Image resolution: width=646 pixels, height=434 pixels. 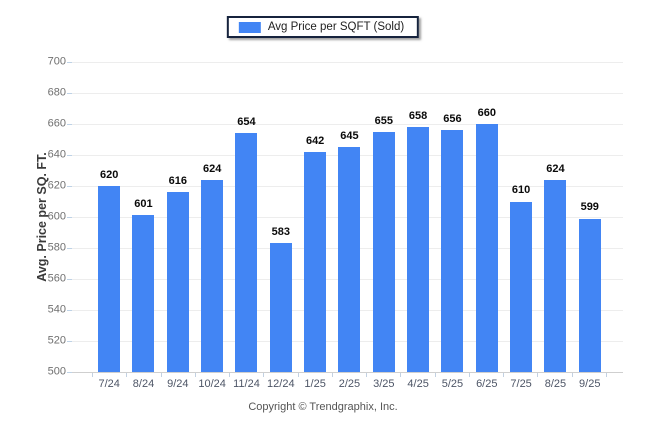 I want to click on bar-8/24, so click(x=143, y=293).